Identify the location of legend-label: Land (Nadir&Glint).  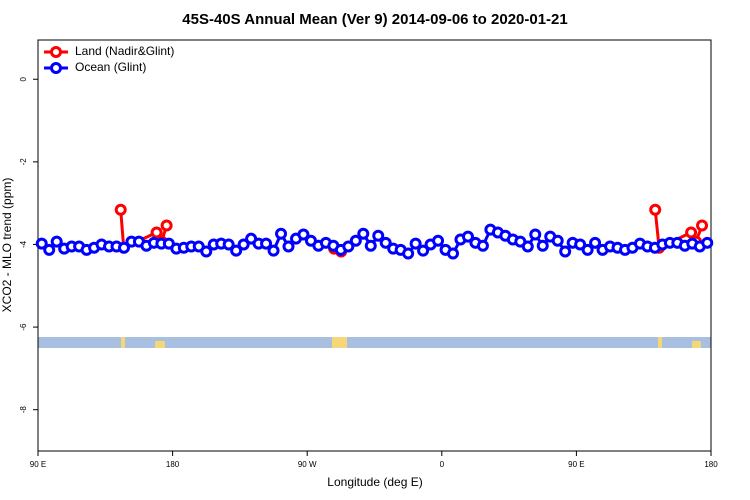
(124, 51).